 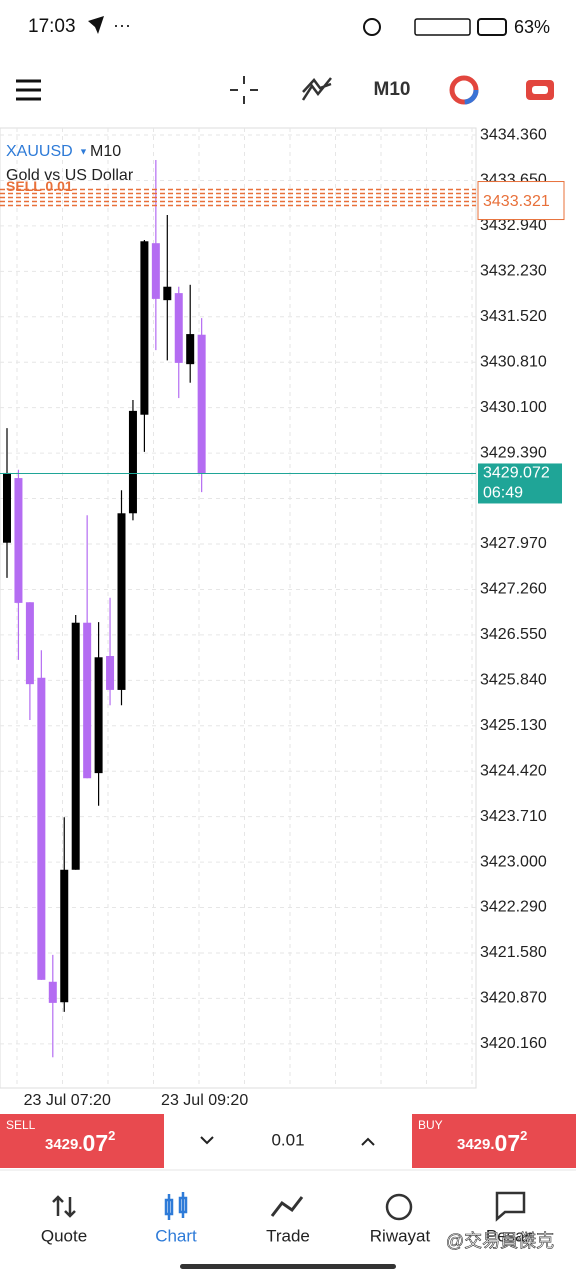 What do you see at coordinates (52, 26) in the screenshot?
I see `status-time: 17:03` at bounding box center [52, 26].